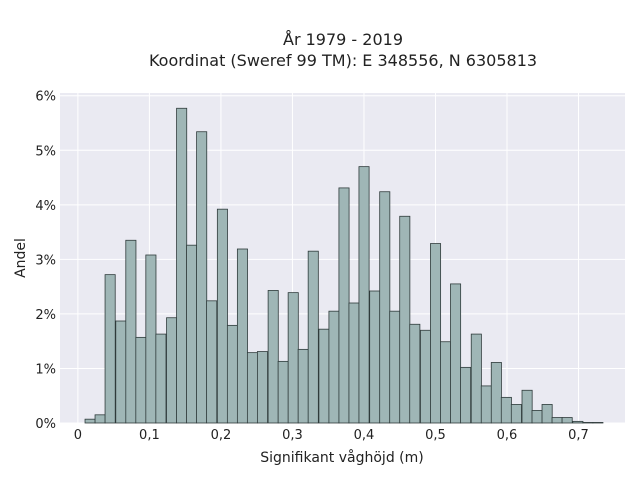 The image size is (640, 480). I want to click on x-tick-label: 0, so click(78, 435).